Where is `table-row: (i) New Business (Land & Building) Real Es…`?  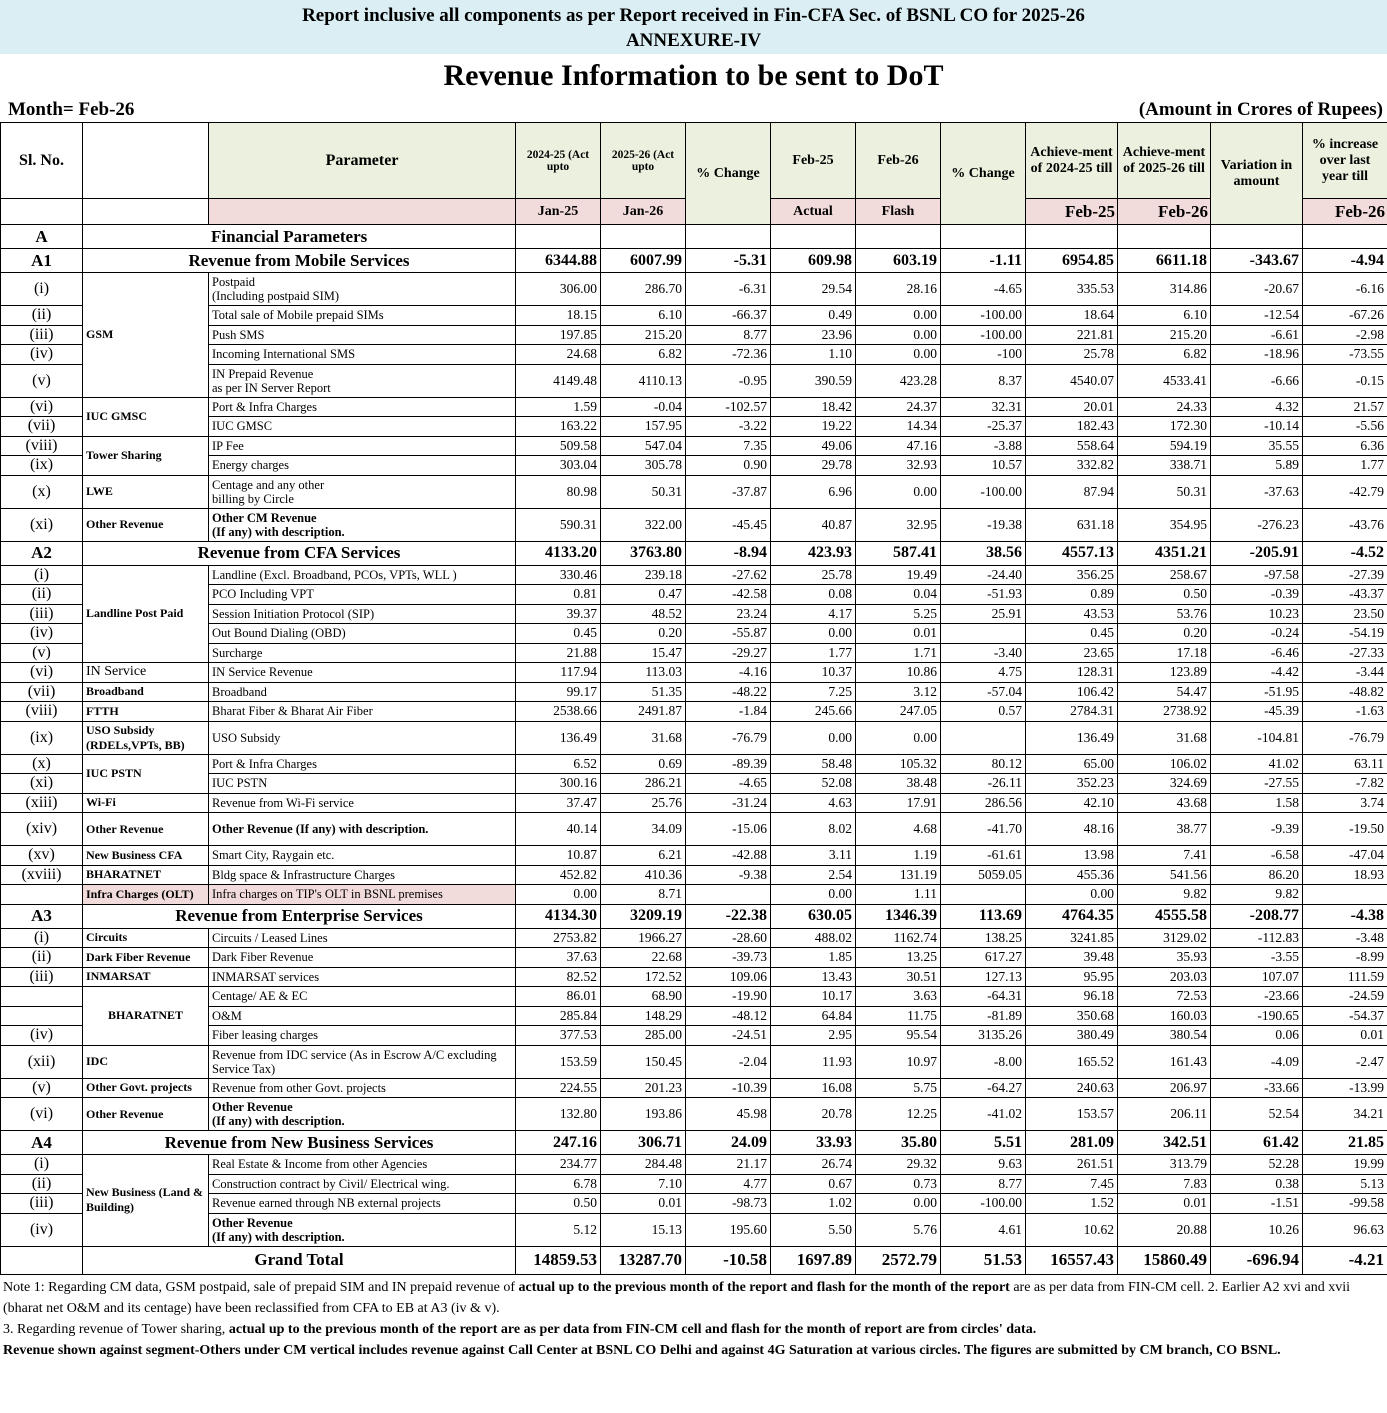 table-row: (i) New Business (Land & Building) Real Es… is located at coordinates (693, 1200).